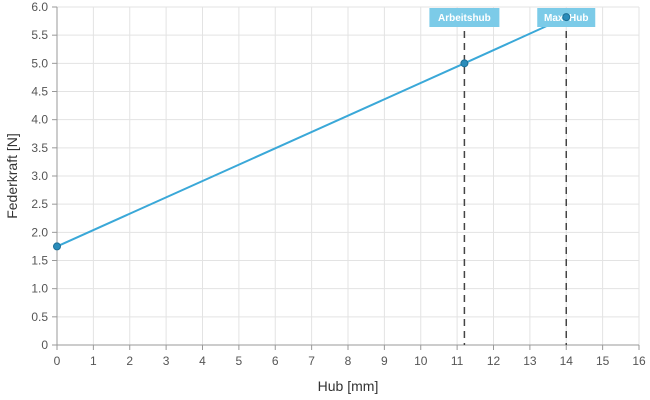  What do you see at coordinates (39, 148) in the screenshot?
I see `y-tick-label: 3.5` at bounding box center [39, 148].